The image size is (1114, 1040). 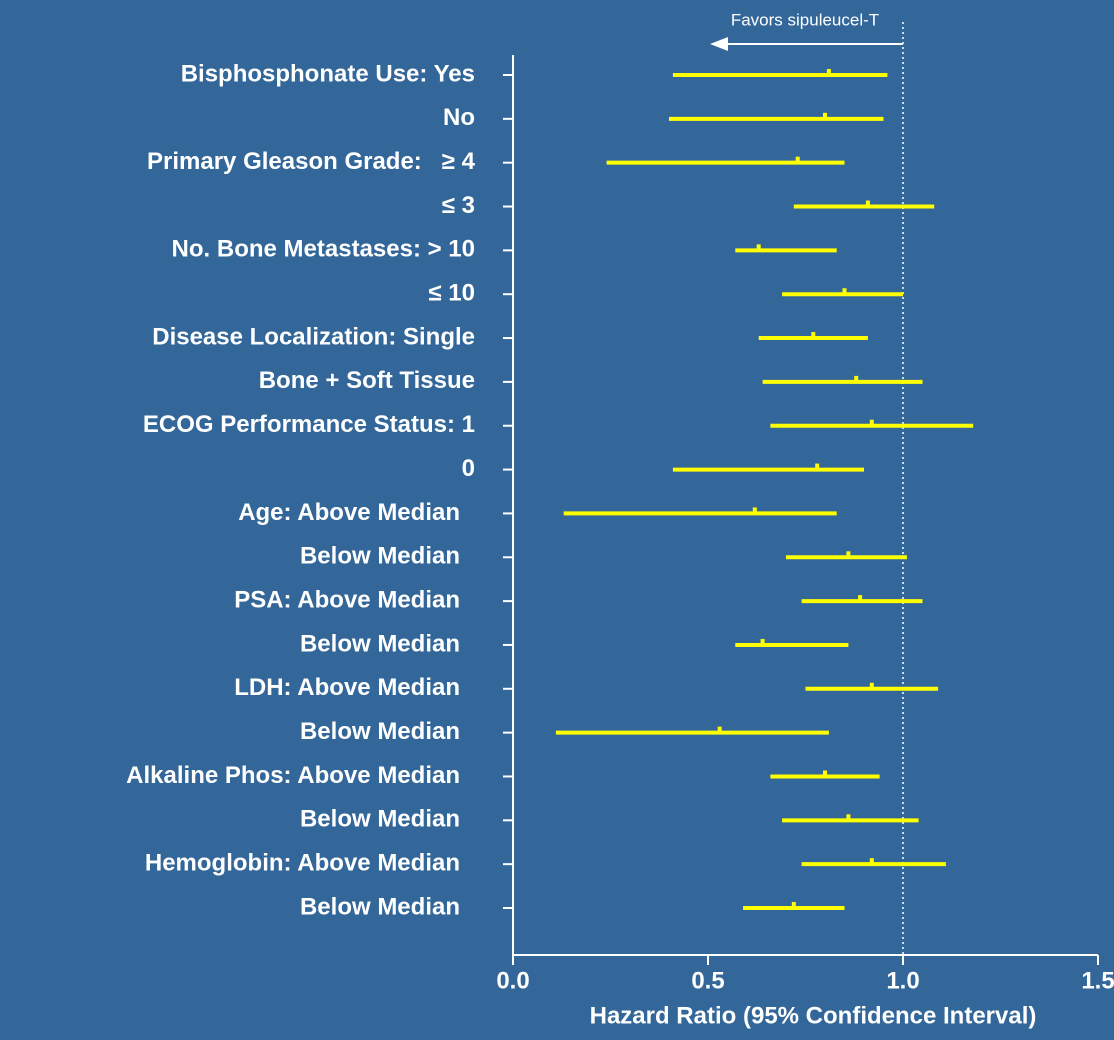 What do you see at coordinates (323, 249) in the screenshot?
I see `category-label: No. Bone Metastases: > 10` at bounding box center [323, 249].